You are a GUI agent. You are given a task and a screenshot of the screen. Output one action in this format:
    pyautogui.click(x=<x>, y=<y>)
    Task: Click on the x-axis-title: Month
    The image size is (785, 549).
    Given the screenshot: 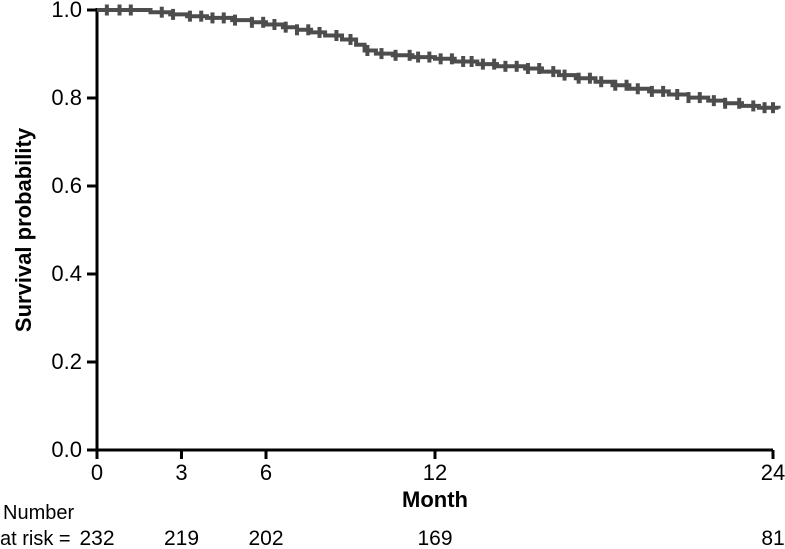 What is the action you would take?
    pyautogui.click(x=435, y=499)
    